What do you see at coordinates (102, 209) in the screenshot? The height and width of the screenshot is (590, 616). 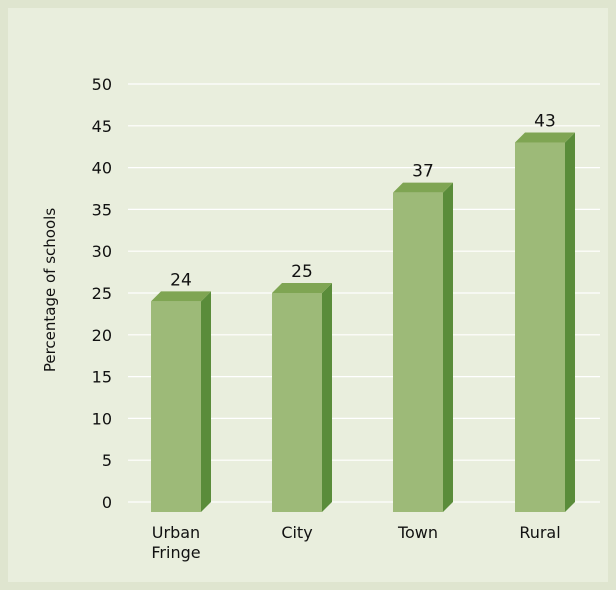 I see `y-tick-35: 35` at bounding box center [102, 209].